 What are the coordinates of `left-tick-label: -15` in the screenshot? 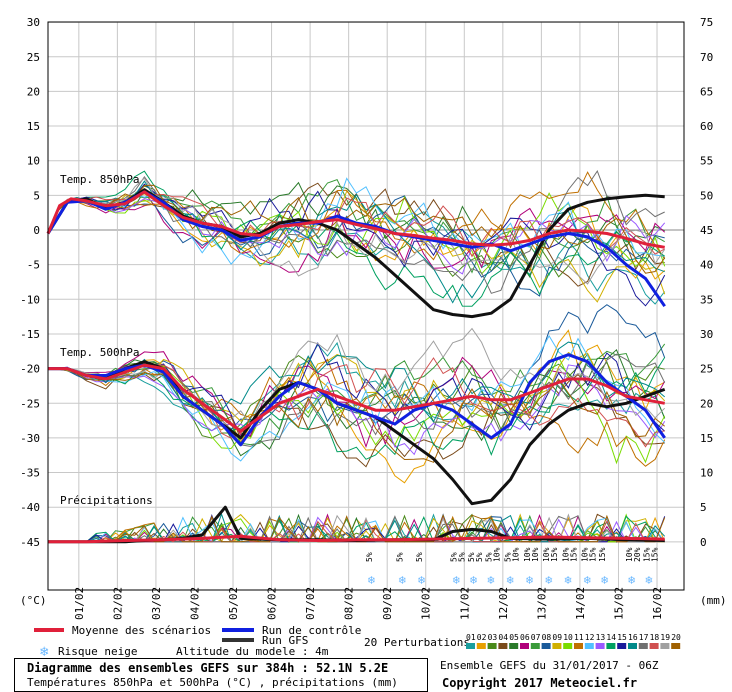 It's located at (30, 334).